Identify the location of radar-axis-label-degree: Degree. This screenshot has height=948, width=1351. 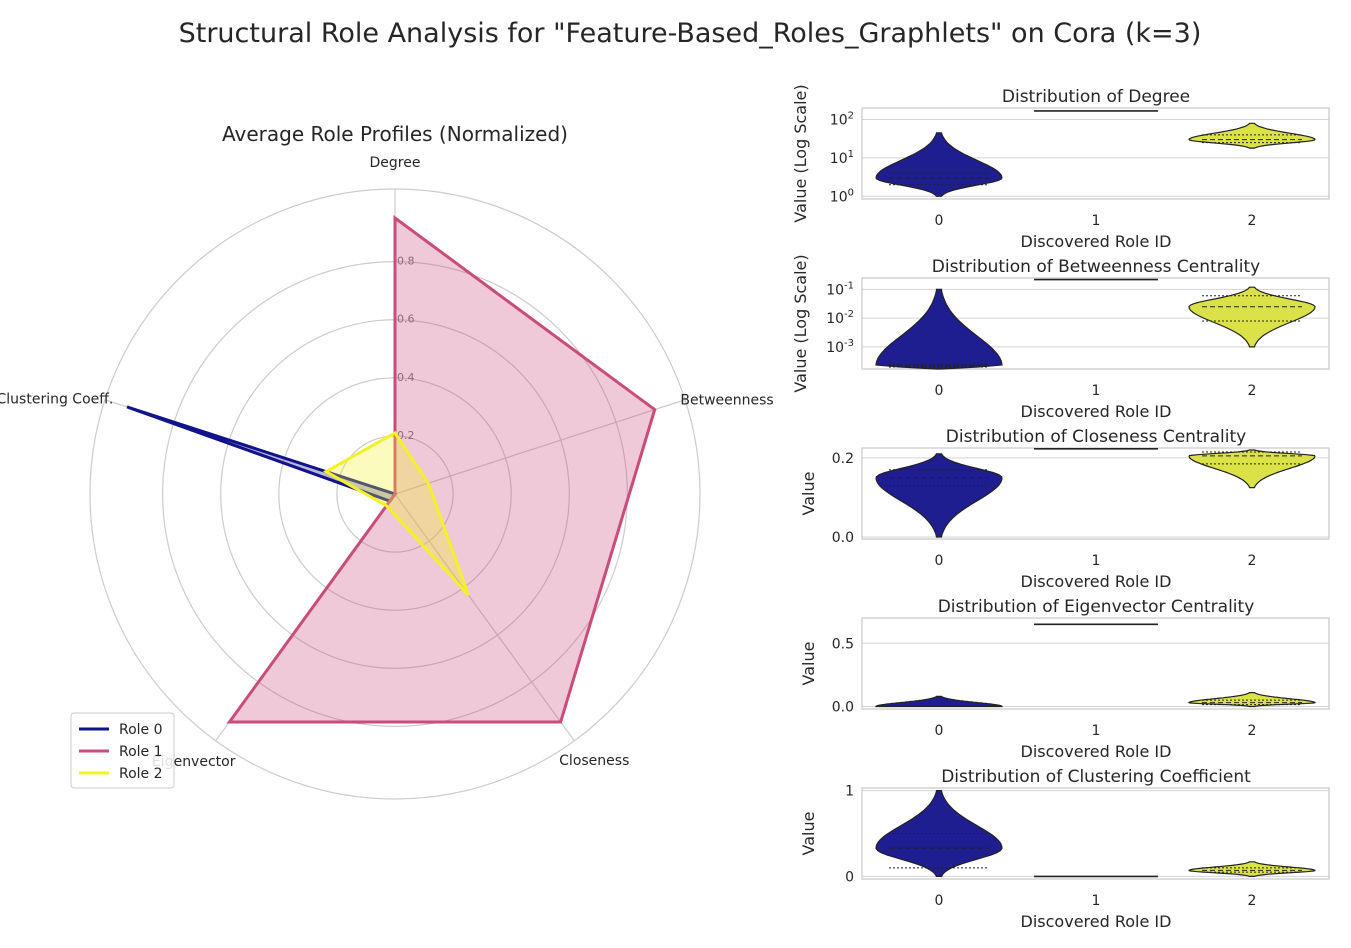
(395, 163).